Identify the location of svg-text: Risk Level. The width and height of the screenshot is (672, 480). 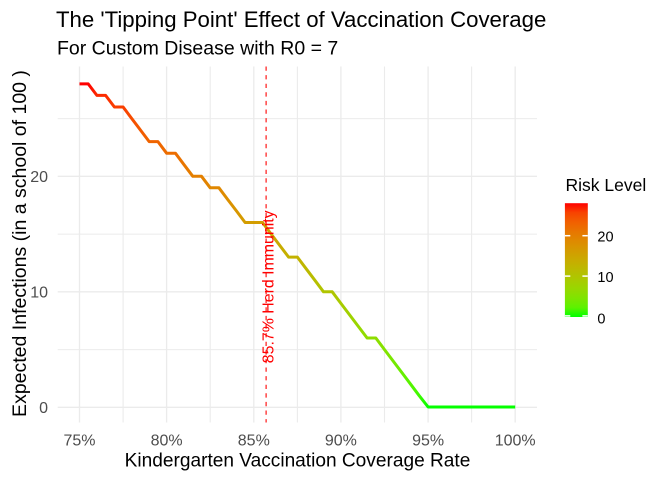
(606, 185).